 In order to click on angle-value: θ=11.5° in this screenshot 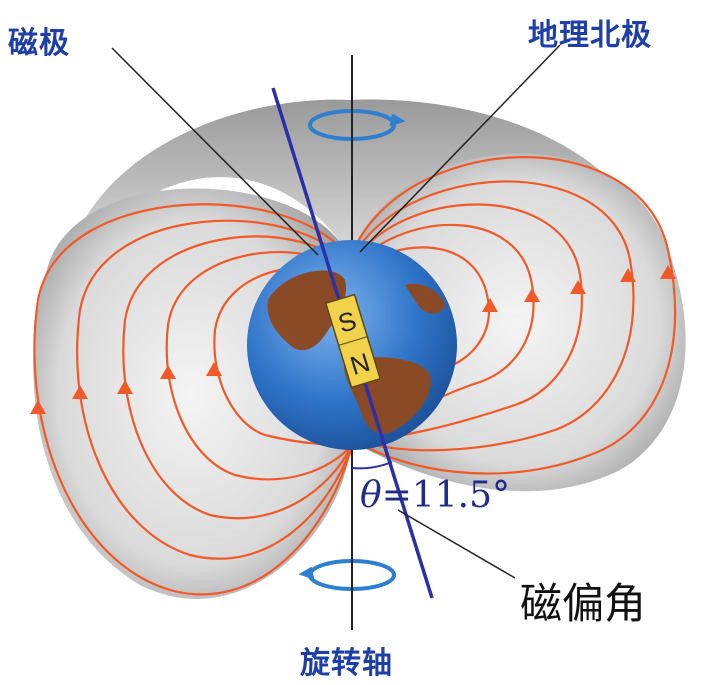, I will do `click(435, 495)`.